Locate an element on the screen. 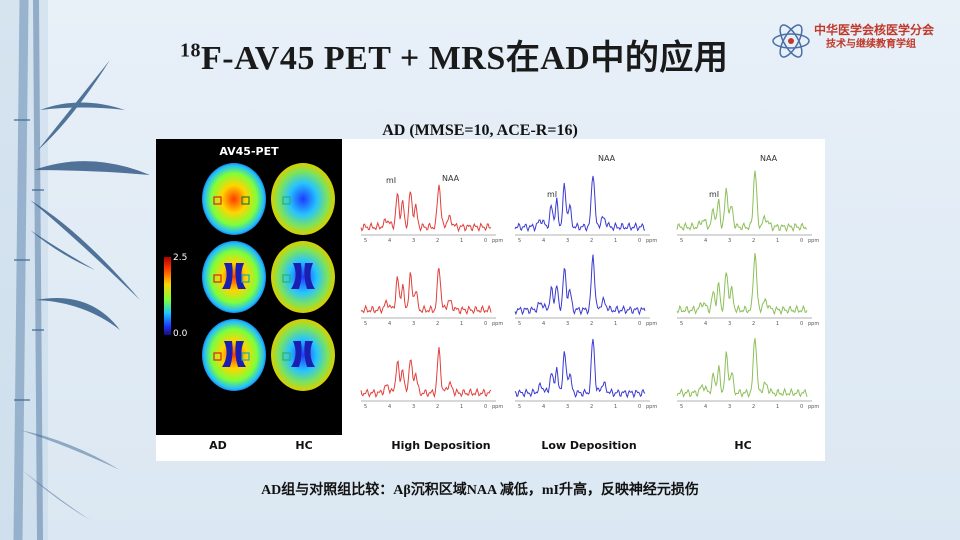 The width and height of the screenshot is (960, 540). spectrum-high-1: 5 4 3 2 1 0 ppm mI NAA is located at coordinates (431, 209).